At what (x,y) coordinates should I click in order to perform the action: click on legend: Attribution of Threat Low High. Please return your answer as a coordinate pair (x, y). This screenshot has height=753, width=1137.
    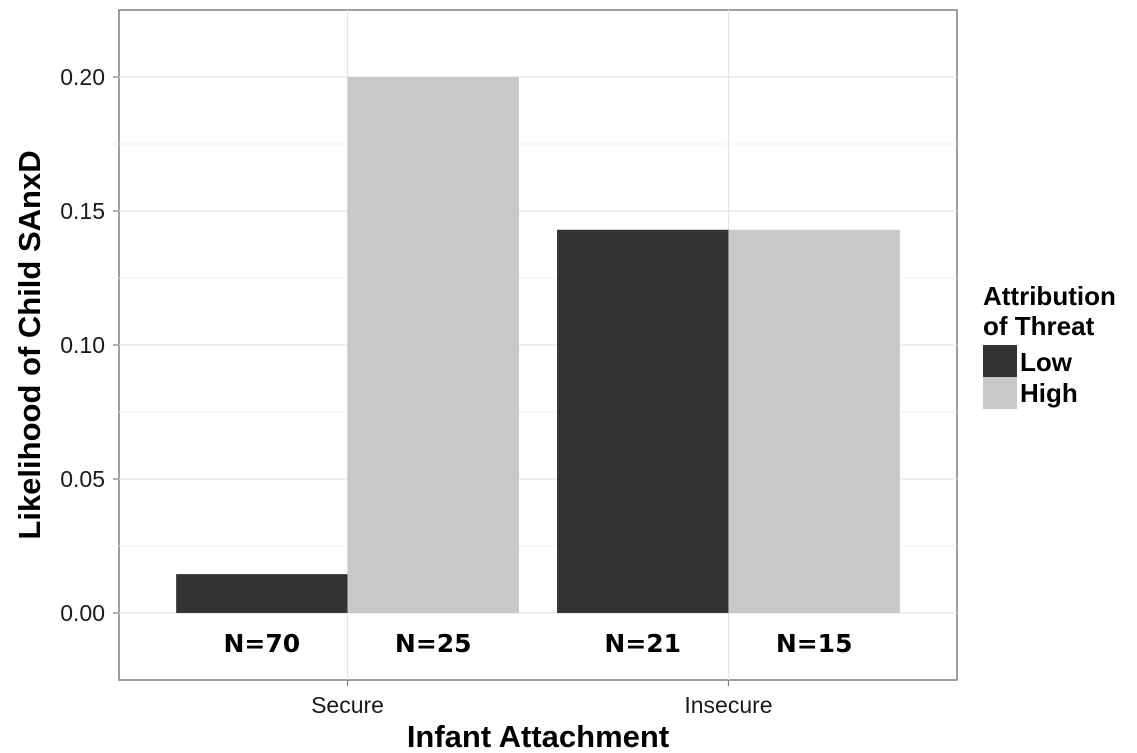
    Looking at the image, I should click on (1049, 345).